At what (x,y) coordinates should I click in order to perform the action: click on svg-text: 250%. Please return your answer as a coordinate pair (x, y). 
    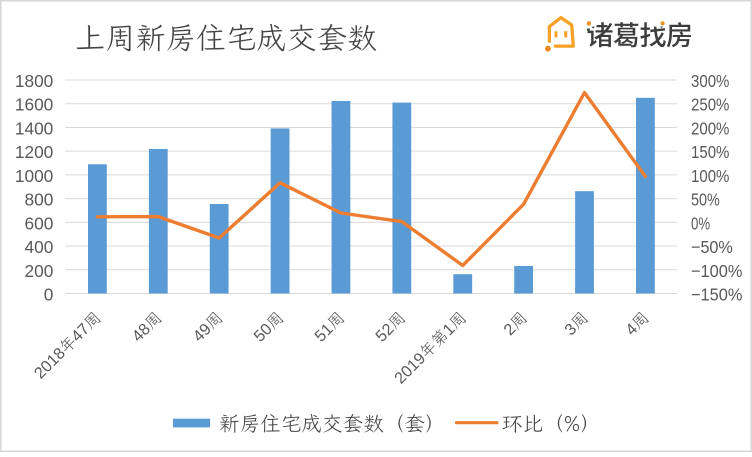
    Looking at the image, I should click on (710, 105).